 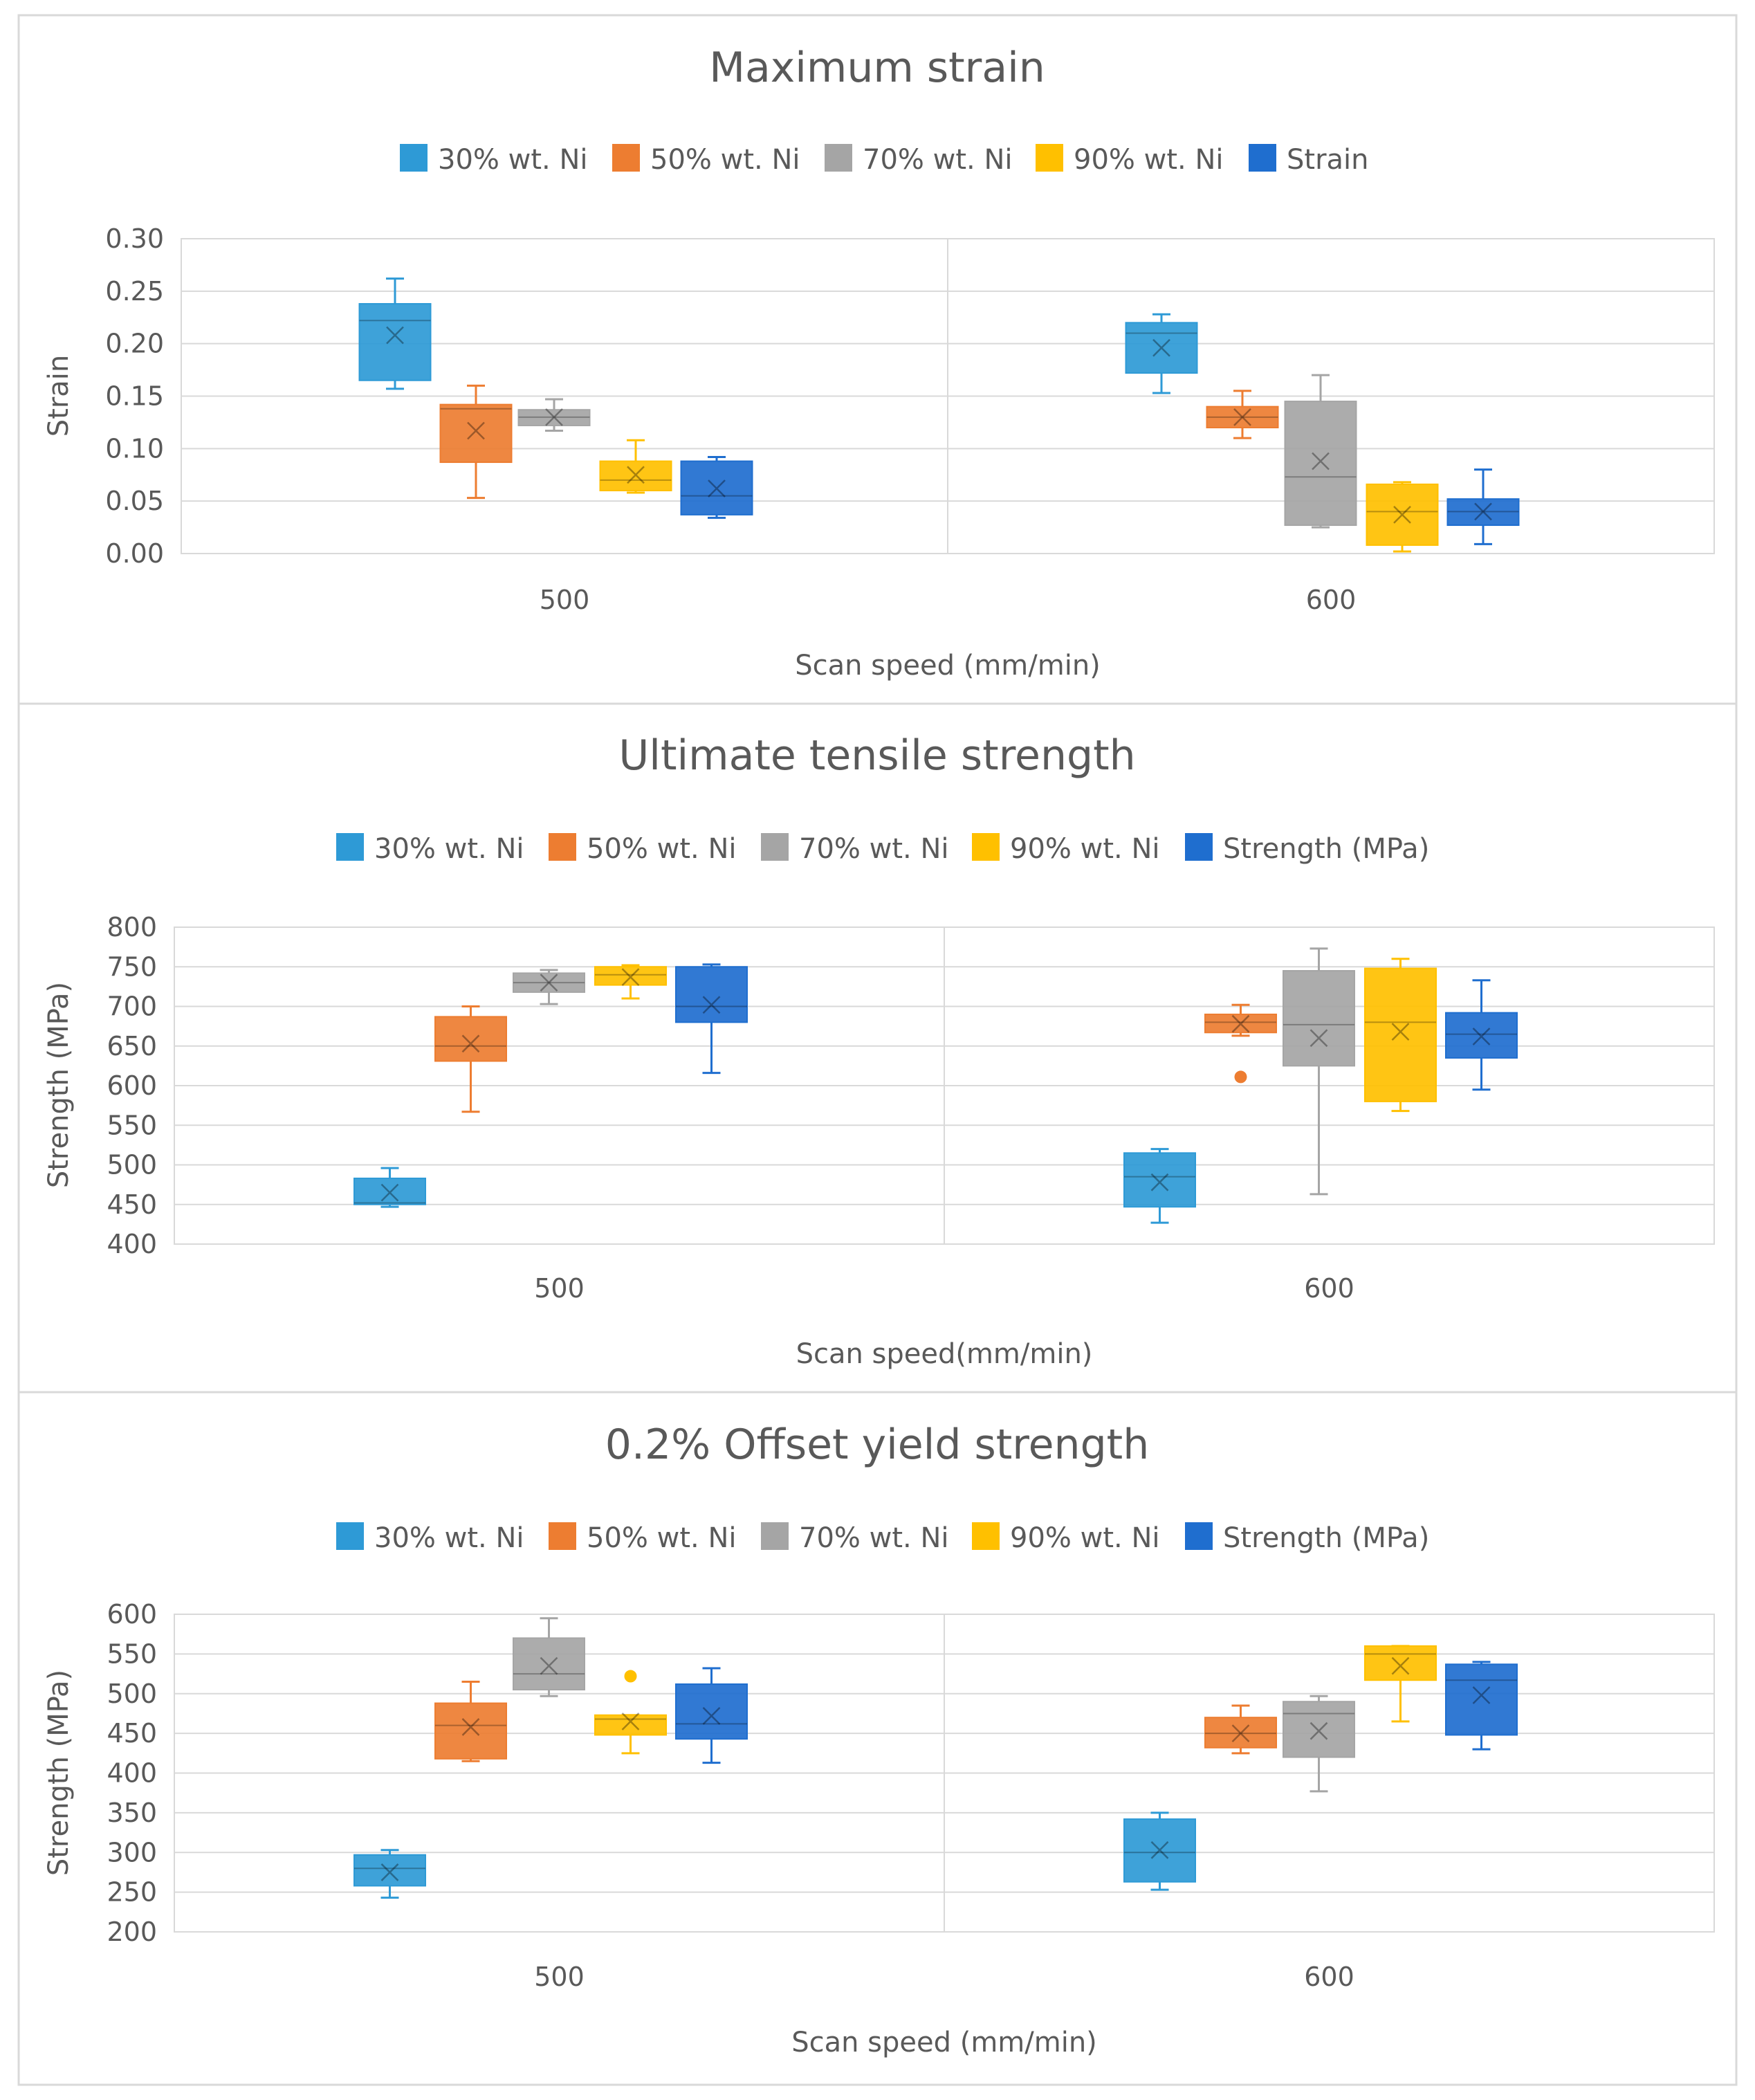 What do you see at coordinates (877, 68) in the screenshot?
I see `chart-1-title: Maximum strain` at bounding box center [877, 68].